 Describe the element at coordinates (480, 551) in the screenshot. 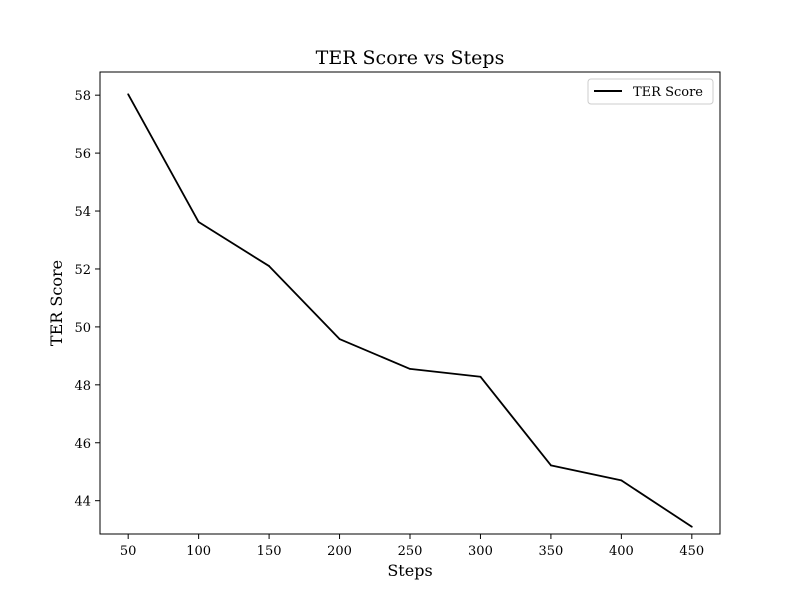

I see `x-tick-label: 300` at that location.